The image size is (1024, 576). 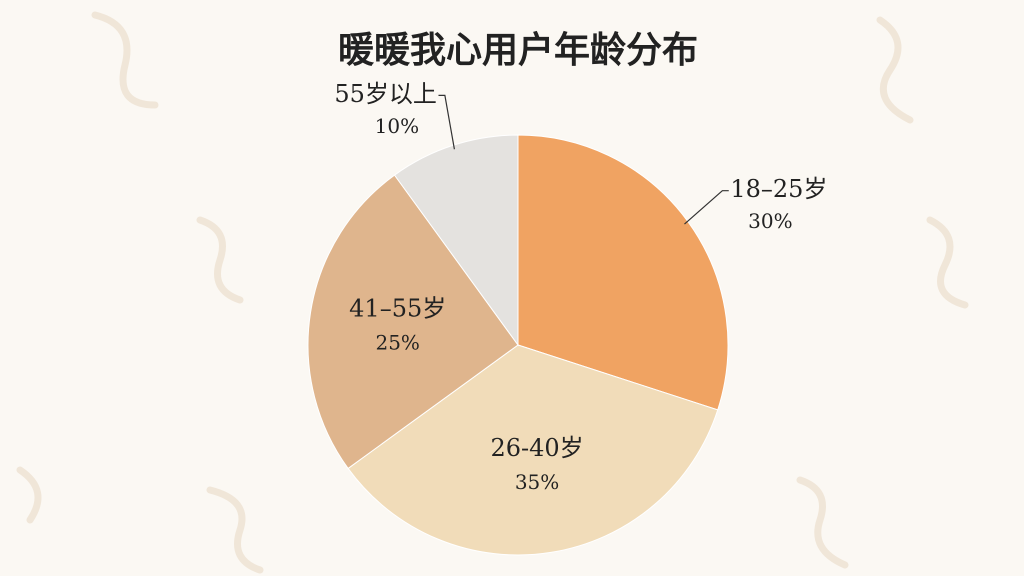 What do you see at coordinates (397, 126) in the screenshot?
I see `value-label: 10%` at bounding box center [397, 126].